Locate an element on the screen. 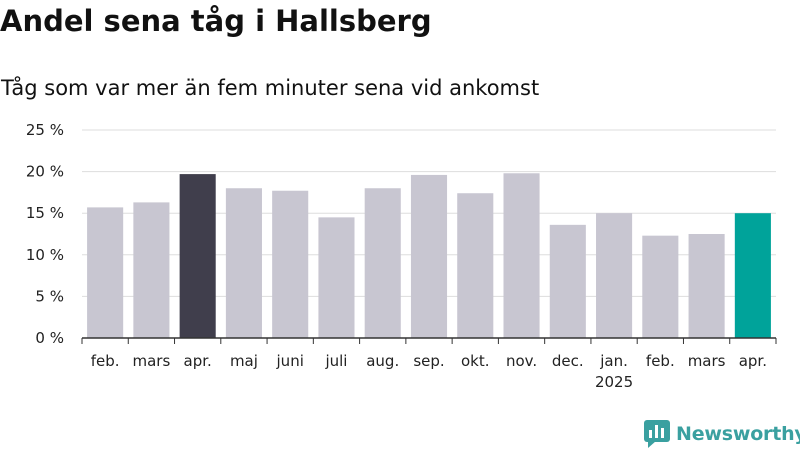  chart-title: Andel sena tåg i Hallsberg is located at coordinates (216, 21).